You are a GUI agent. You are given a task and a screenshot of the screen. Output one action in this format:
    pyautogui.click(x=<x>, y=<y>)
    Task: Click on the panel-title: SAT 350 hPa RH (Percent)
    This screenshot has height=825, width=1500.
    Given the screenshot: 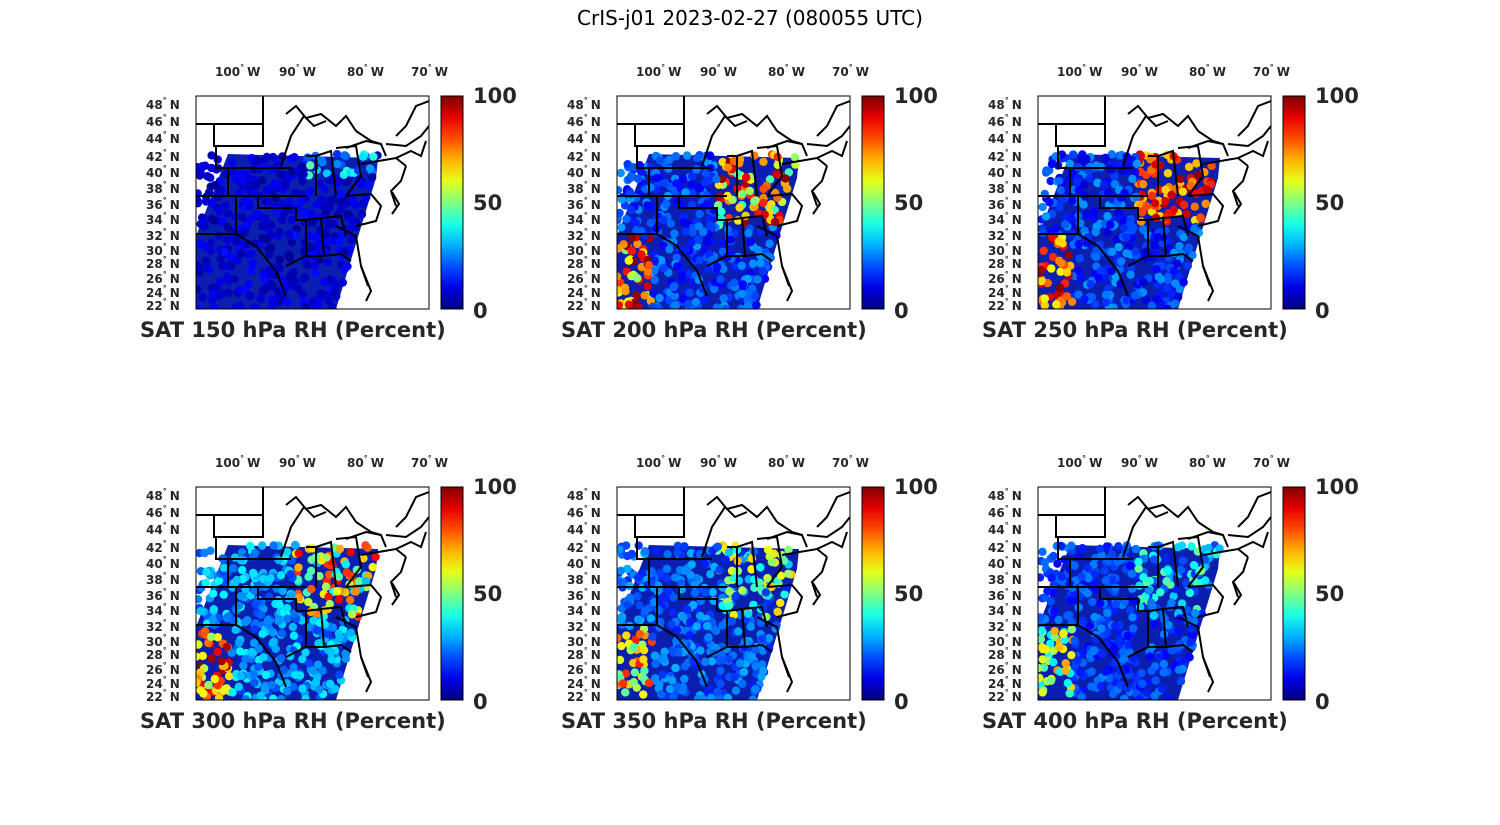 What is the action you would take?
    pyautogui.click(x=714, y=721)
    